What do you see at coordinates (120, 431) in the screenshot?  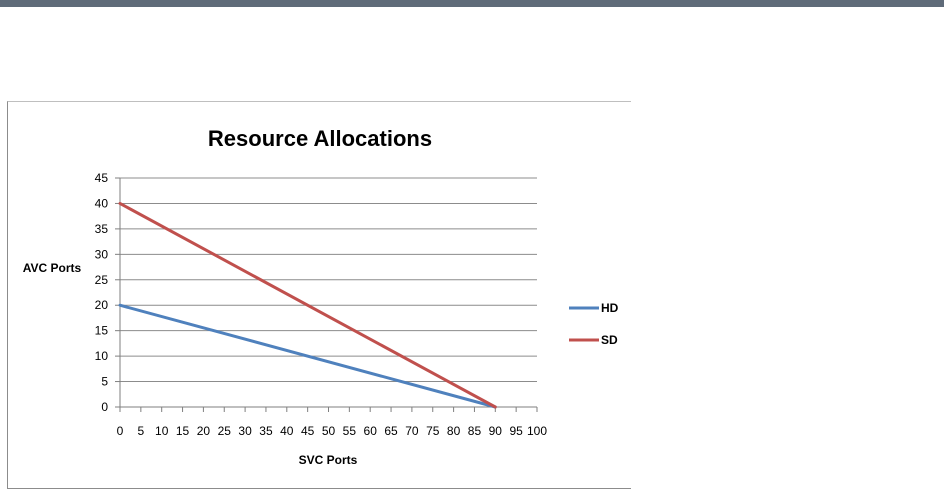 I see `x-tick-label: 0` at bounding box center [120, 431].